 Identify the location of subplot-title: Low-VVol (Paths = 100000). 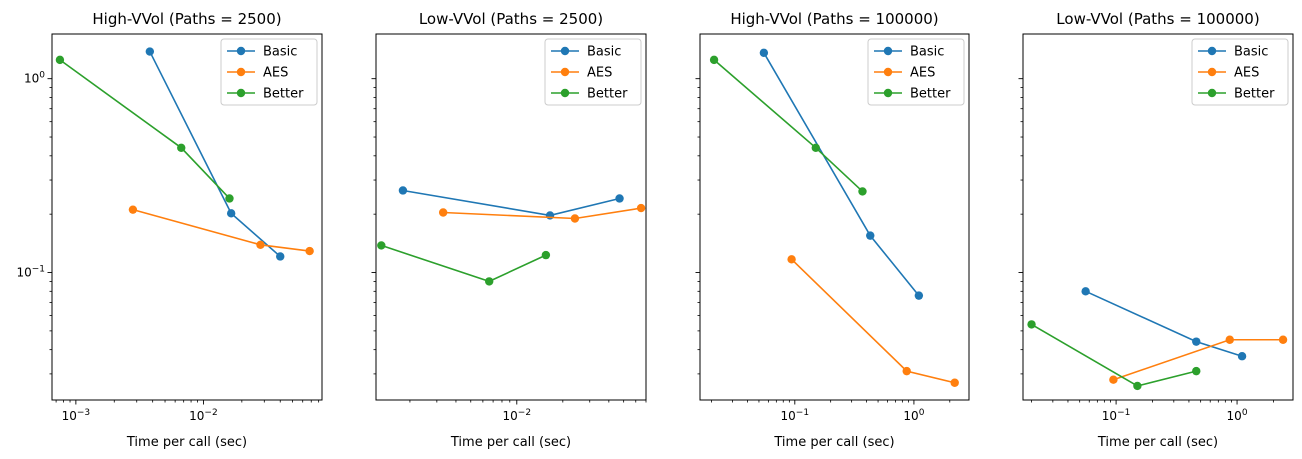
(1157, 19).